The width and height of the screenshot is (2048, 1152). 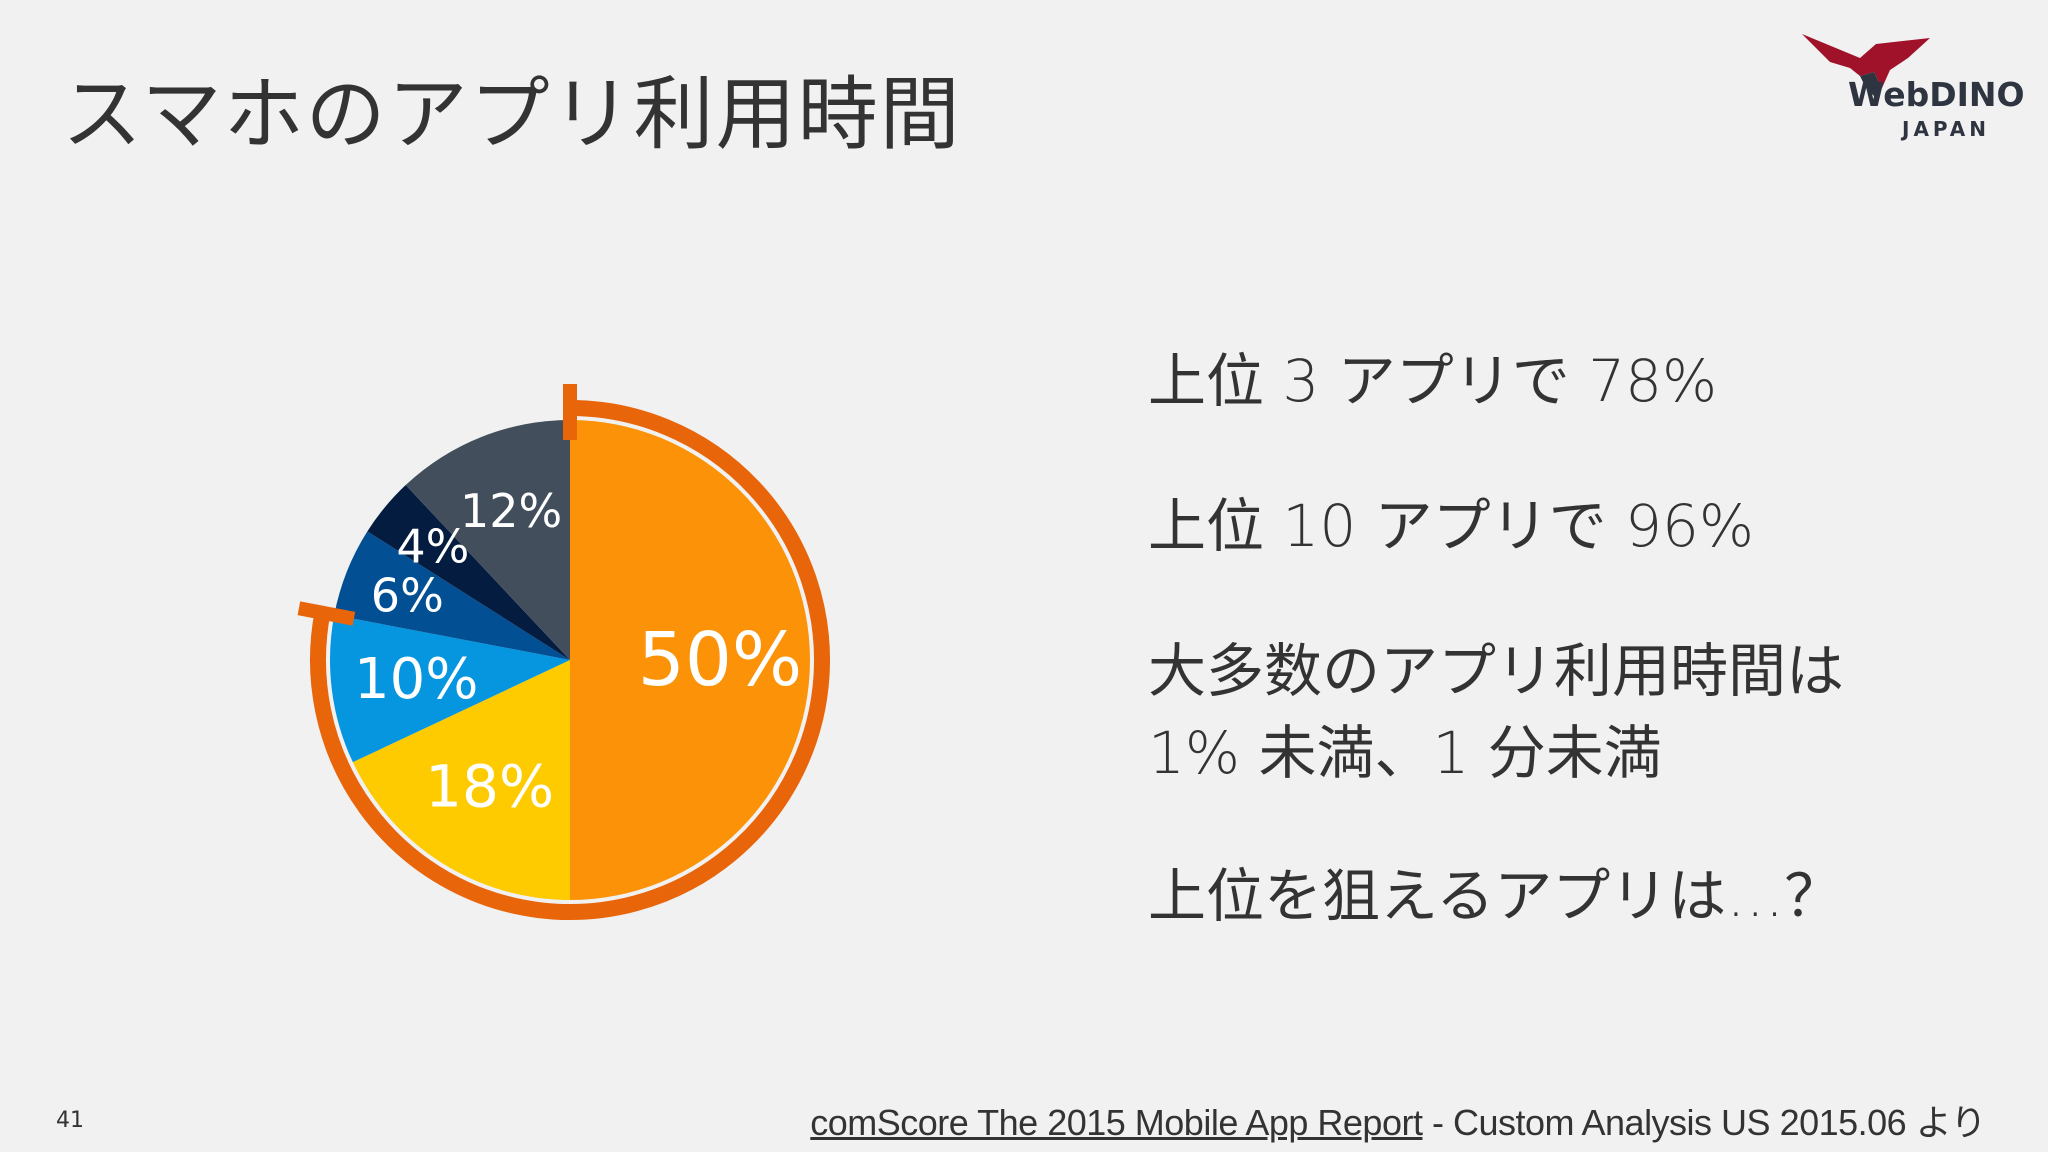 I want to click on pie-label-10pct: 10%, so click(x=416, y=679).